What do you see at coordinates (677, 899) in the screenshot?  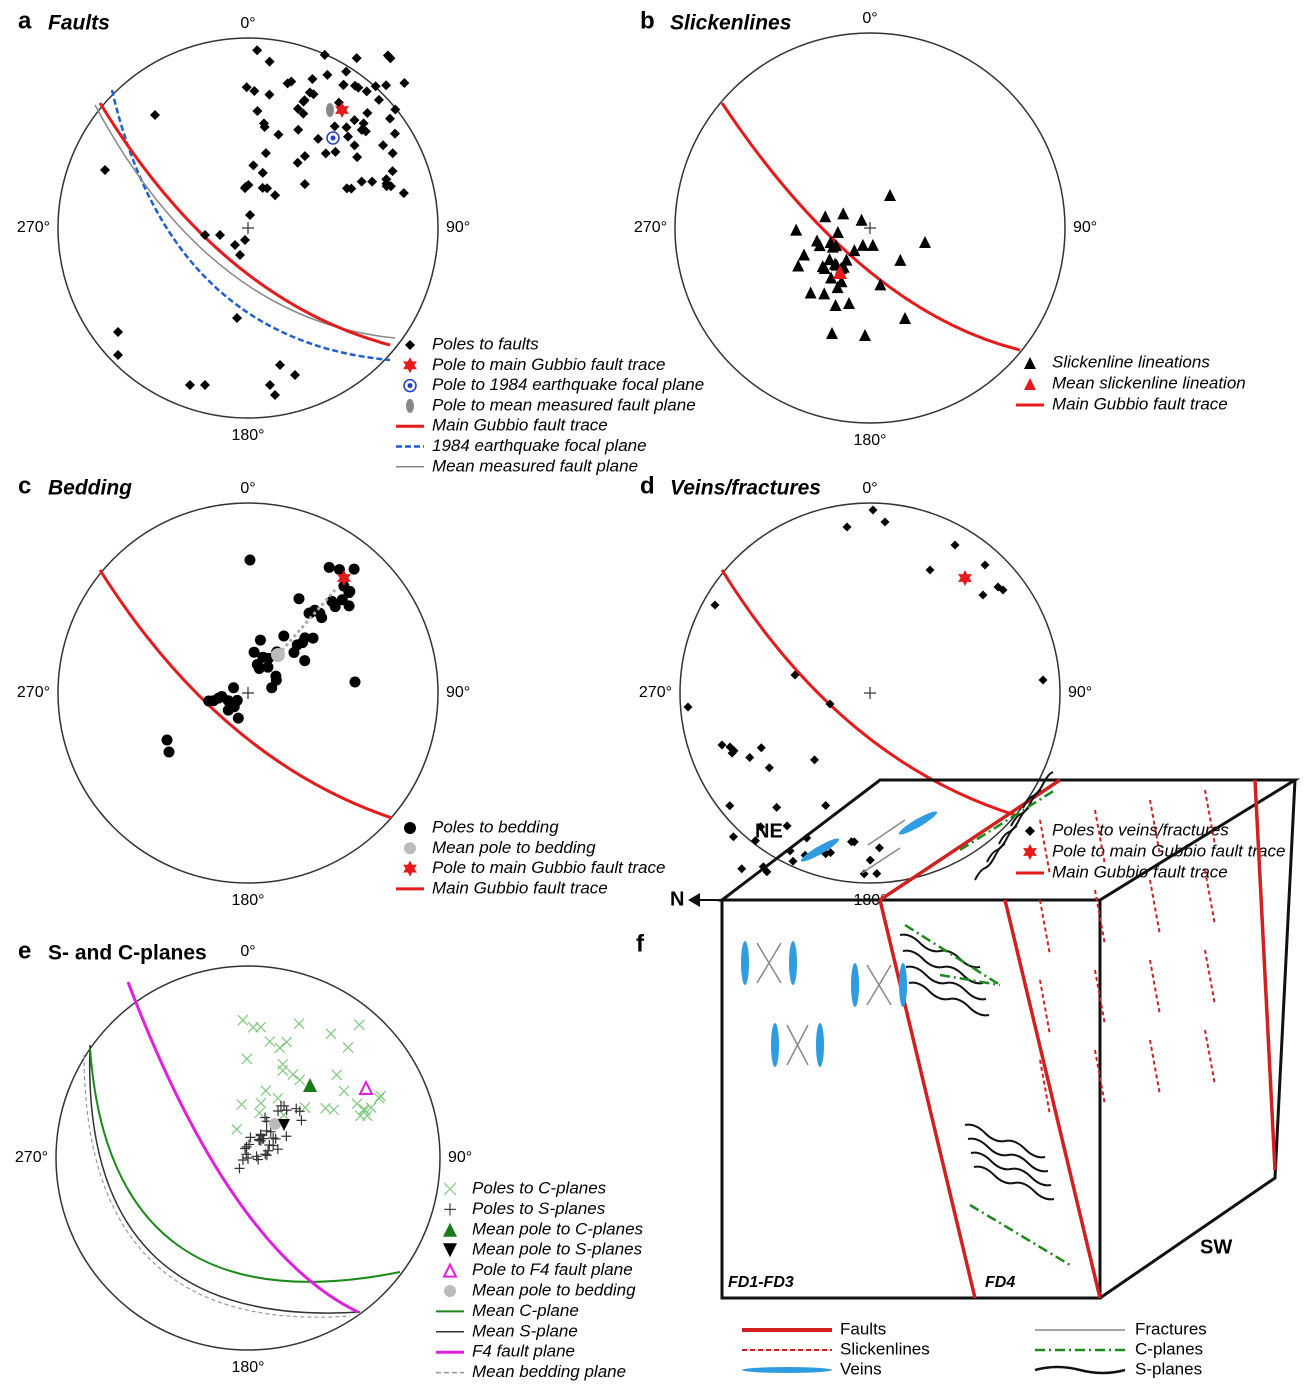 I see `block-label: N` at bounding box center [677, 899].